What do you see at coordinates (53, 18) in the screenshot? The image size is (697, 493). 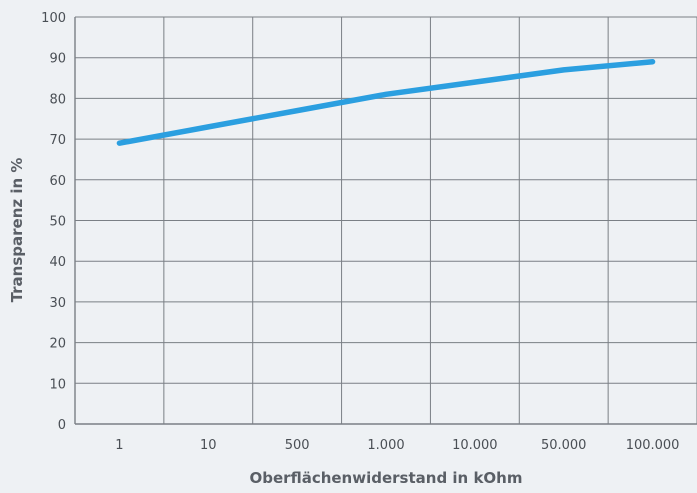 I see `y-tick-label: 100` at bounding box center [53, 18].